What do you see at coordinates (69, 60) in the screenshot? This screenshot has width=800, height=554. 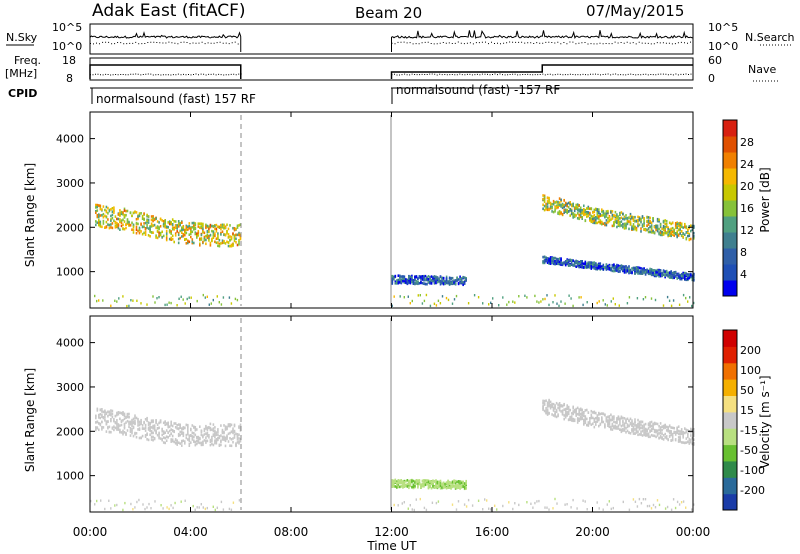 I see `freq-tick-top: 18` at bounding box center [69, 60].